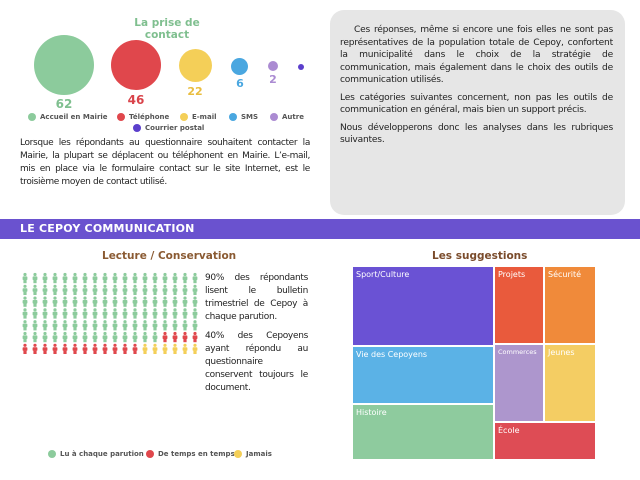 This screenshot has width=640, height=480. Describe the element at coordinates (565, 274) in the screenshot. I see `tile-label: Sécurité` at that location.